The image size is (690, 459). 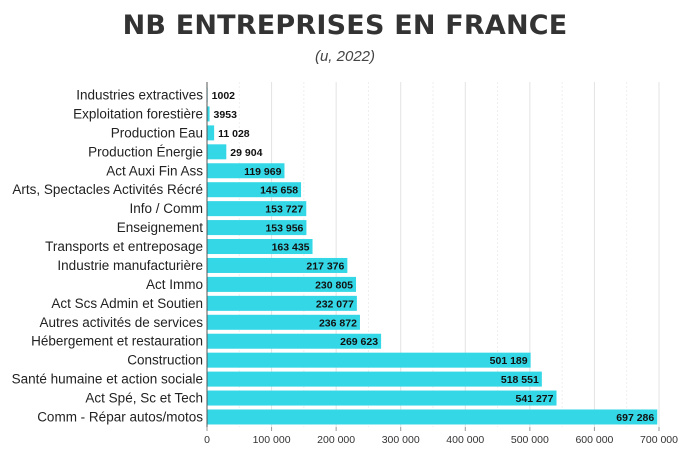 I want to click on category-label: Act Auxi Fin Ass, so click(x=154, y=170).